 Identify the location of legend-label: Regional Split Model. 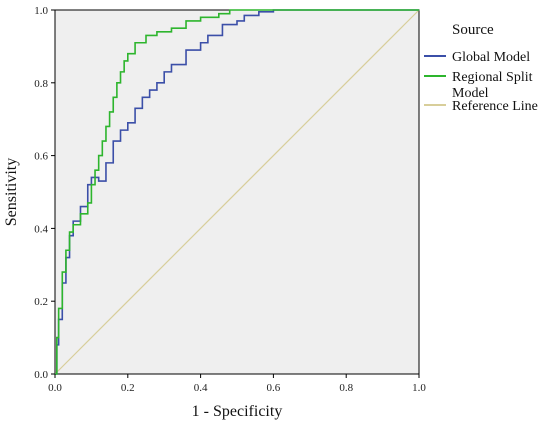
(492, 85).